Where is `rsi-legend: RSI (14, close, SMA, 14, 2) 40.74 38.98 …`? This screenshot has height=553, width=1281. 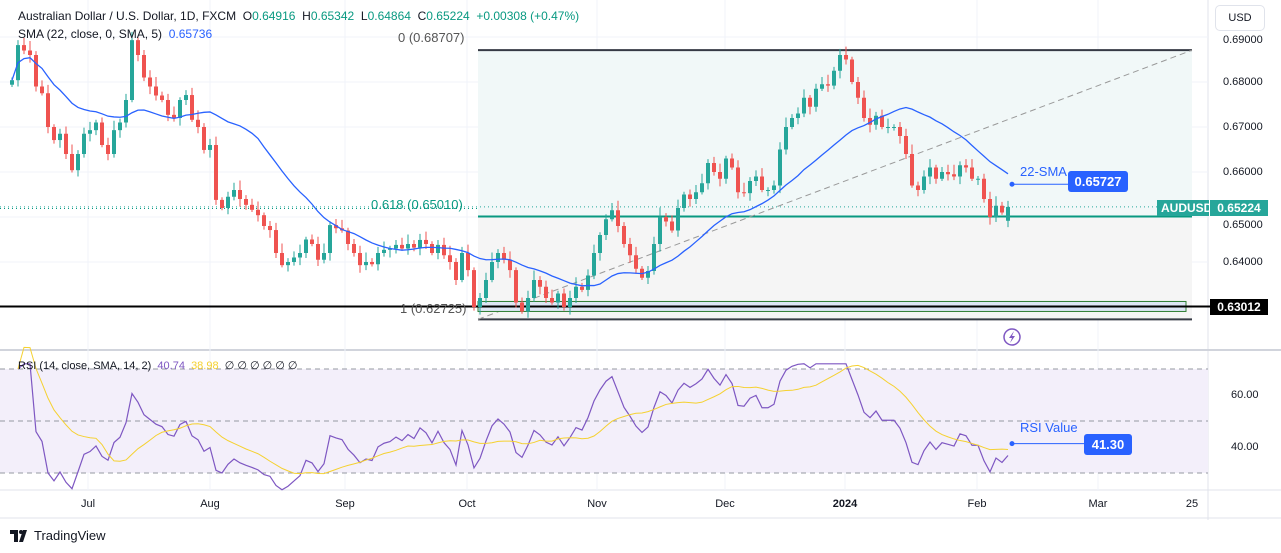 rsi-legend: RSI (14, close, SMA, 14, 2) 40.74 38.98 … is located at coordinates (158, 365).